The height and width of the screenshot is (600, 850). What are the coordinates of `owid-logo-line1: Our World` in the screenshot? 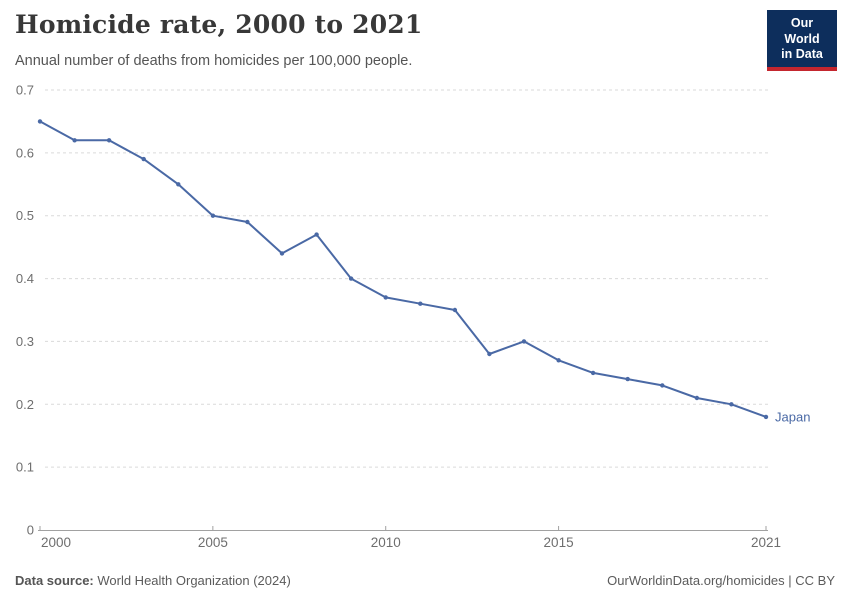 It's located at (802, 31).